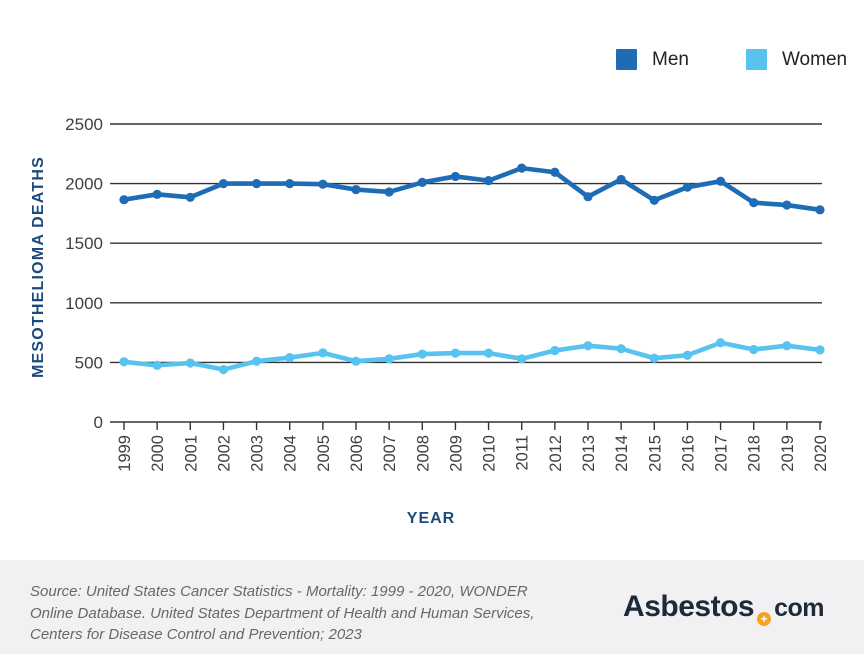 This screenshot has height=654, width=864. What do you see at coordinates (523, 452) in the screenshot?
I see `x-tick-label: 2011` at bounding box center [523, 452].